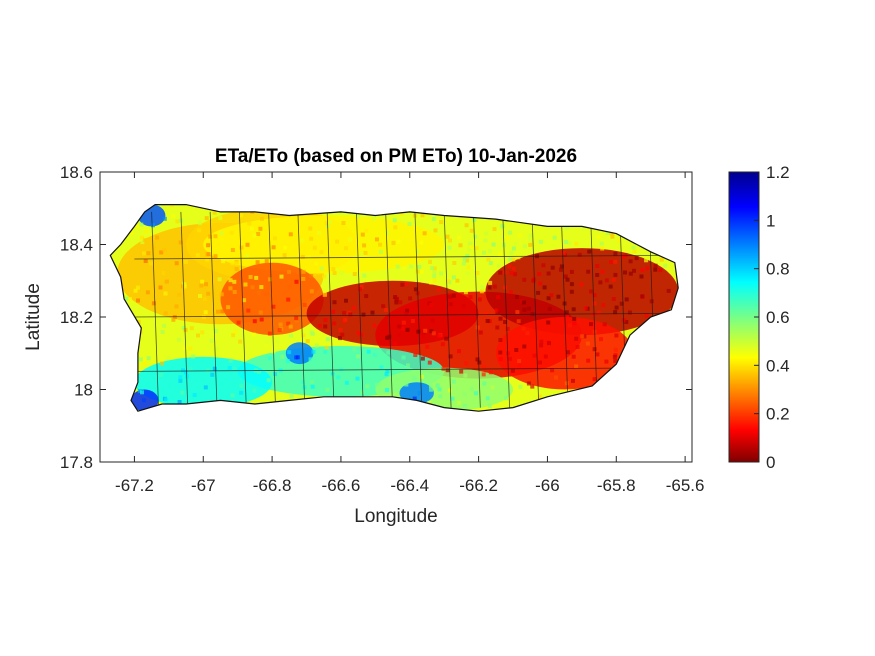  Describe the element at coordinates (76, 245) in the screenshot. I see `y-tick-label: 18.4` at that location.